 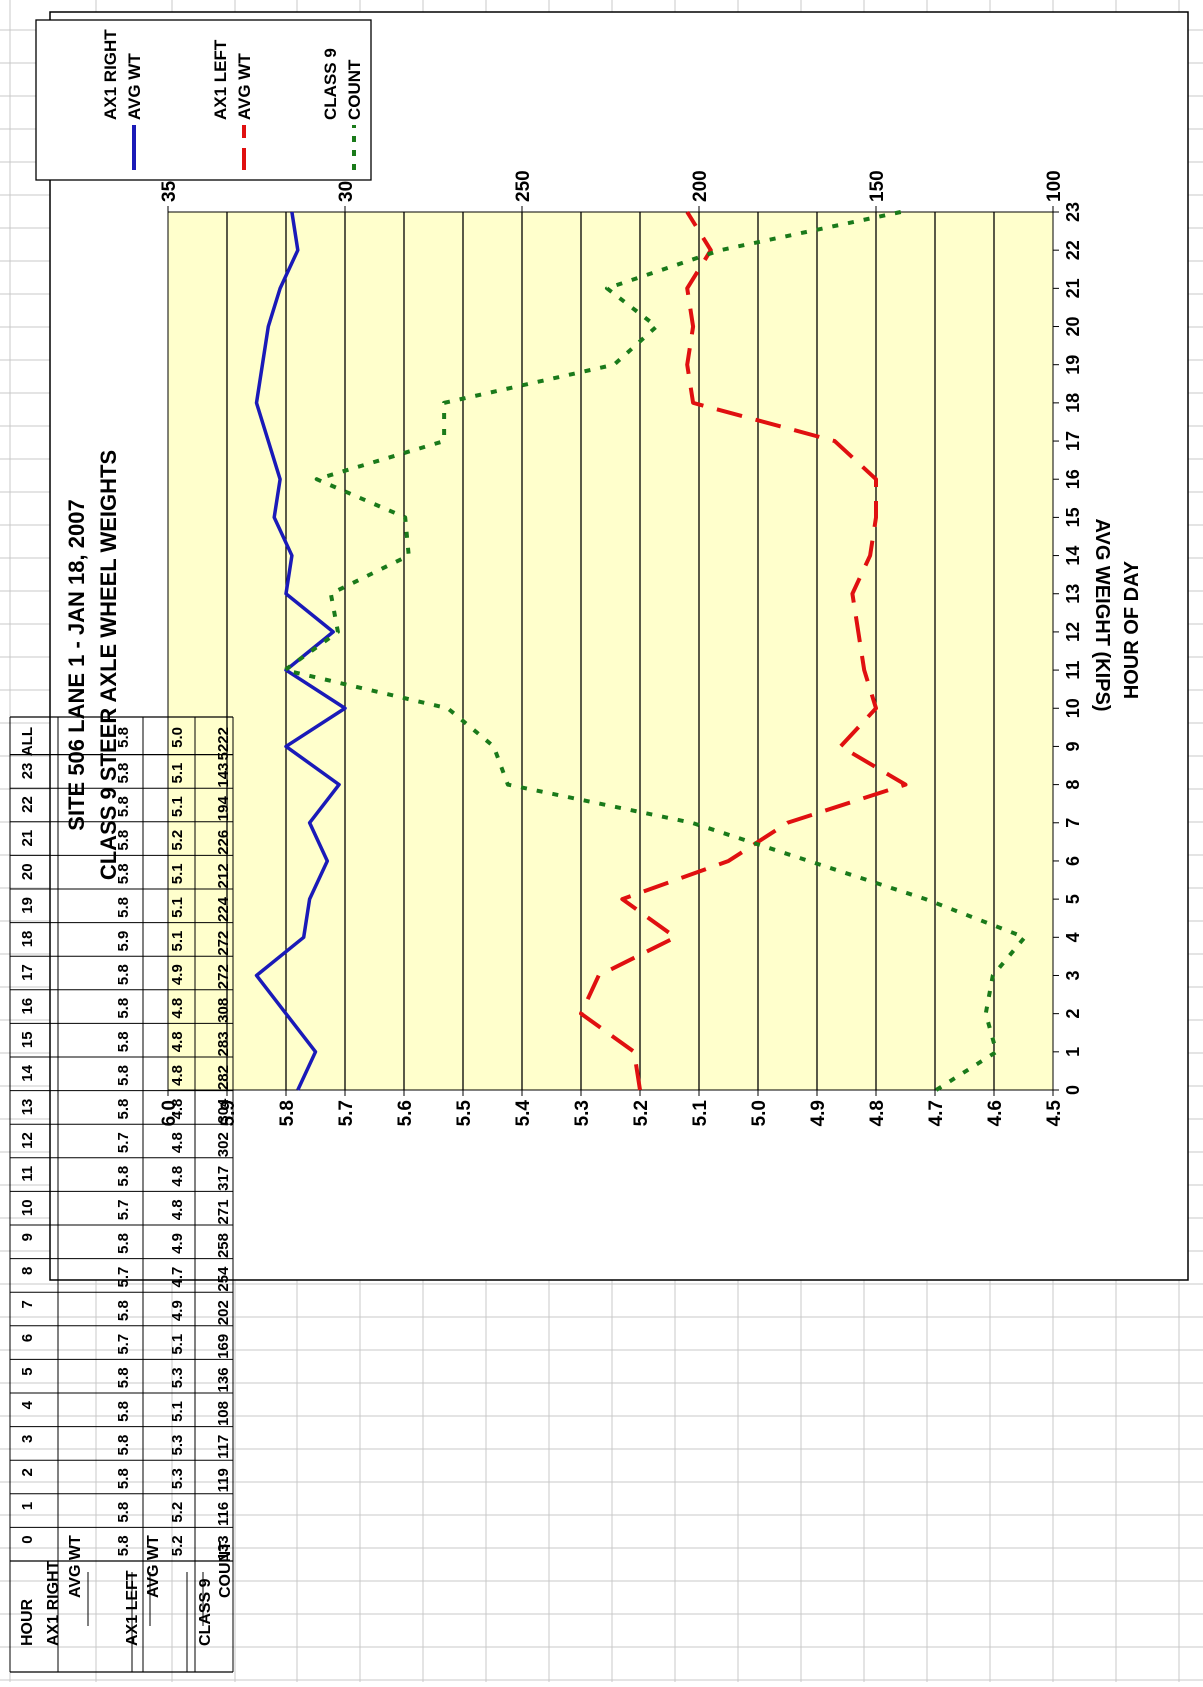 What do you see at coordinates (1073, 212) in the screenshot?
I see `x-tick-label: 23` at bounding box center [1073, 212].